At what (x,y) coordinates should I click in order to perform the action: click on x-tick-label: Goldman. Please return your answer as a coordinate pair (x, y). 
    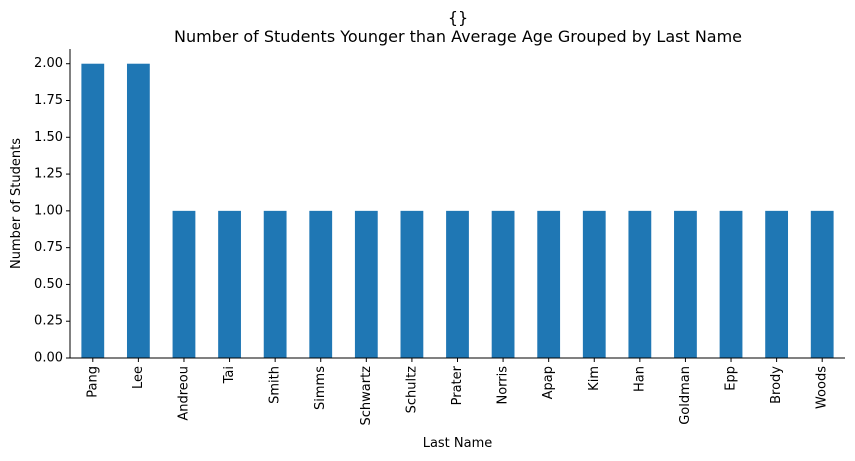
    Looking at the image, I should click on (685, 395).